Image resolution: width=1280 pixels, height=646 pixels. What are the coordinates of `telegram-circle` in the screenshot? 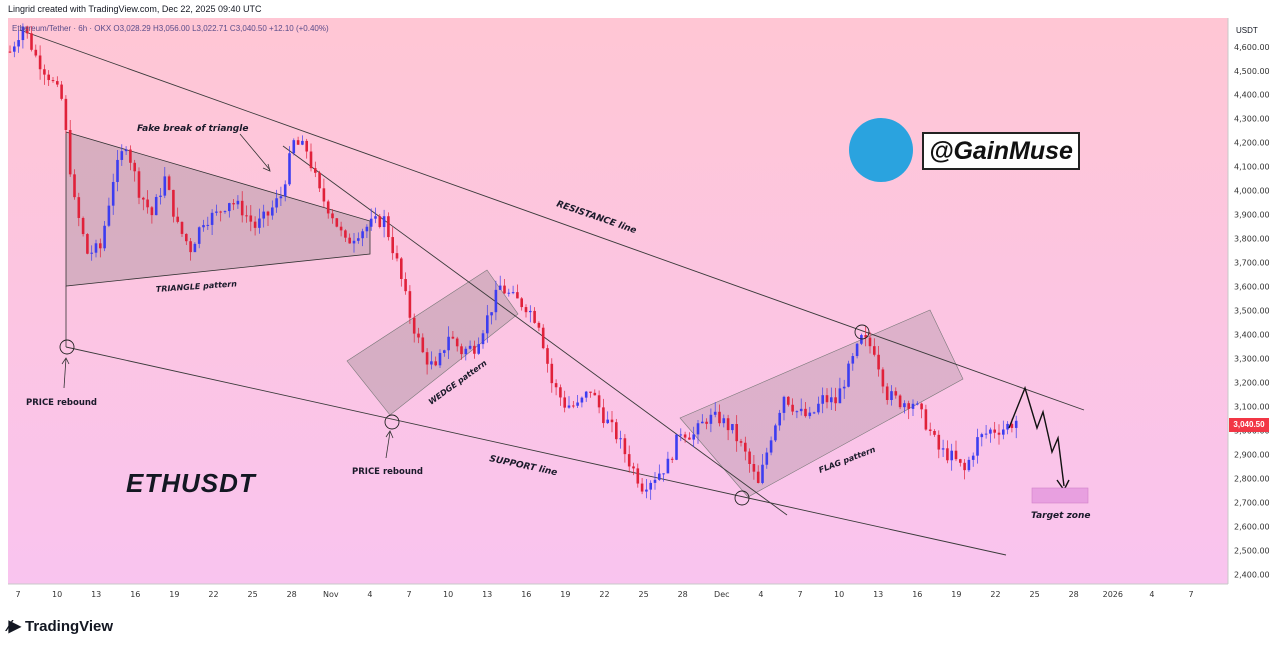 It's located at (881, 150).